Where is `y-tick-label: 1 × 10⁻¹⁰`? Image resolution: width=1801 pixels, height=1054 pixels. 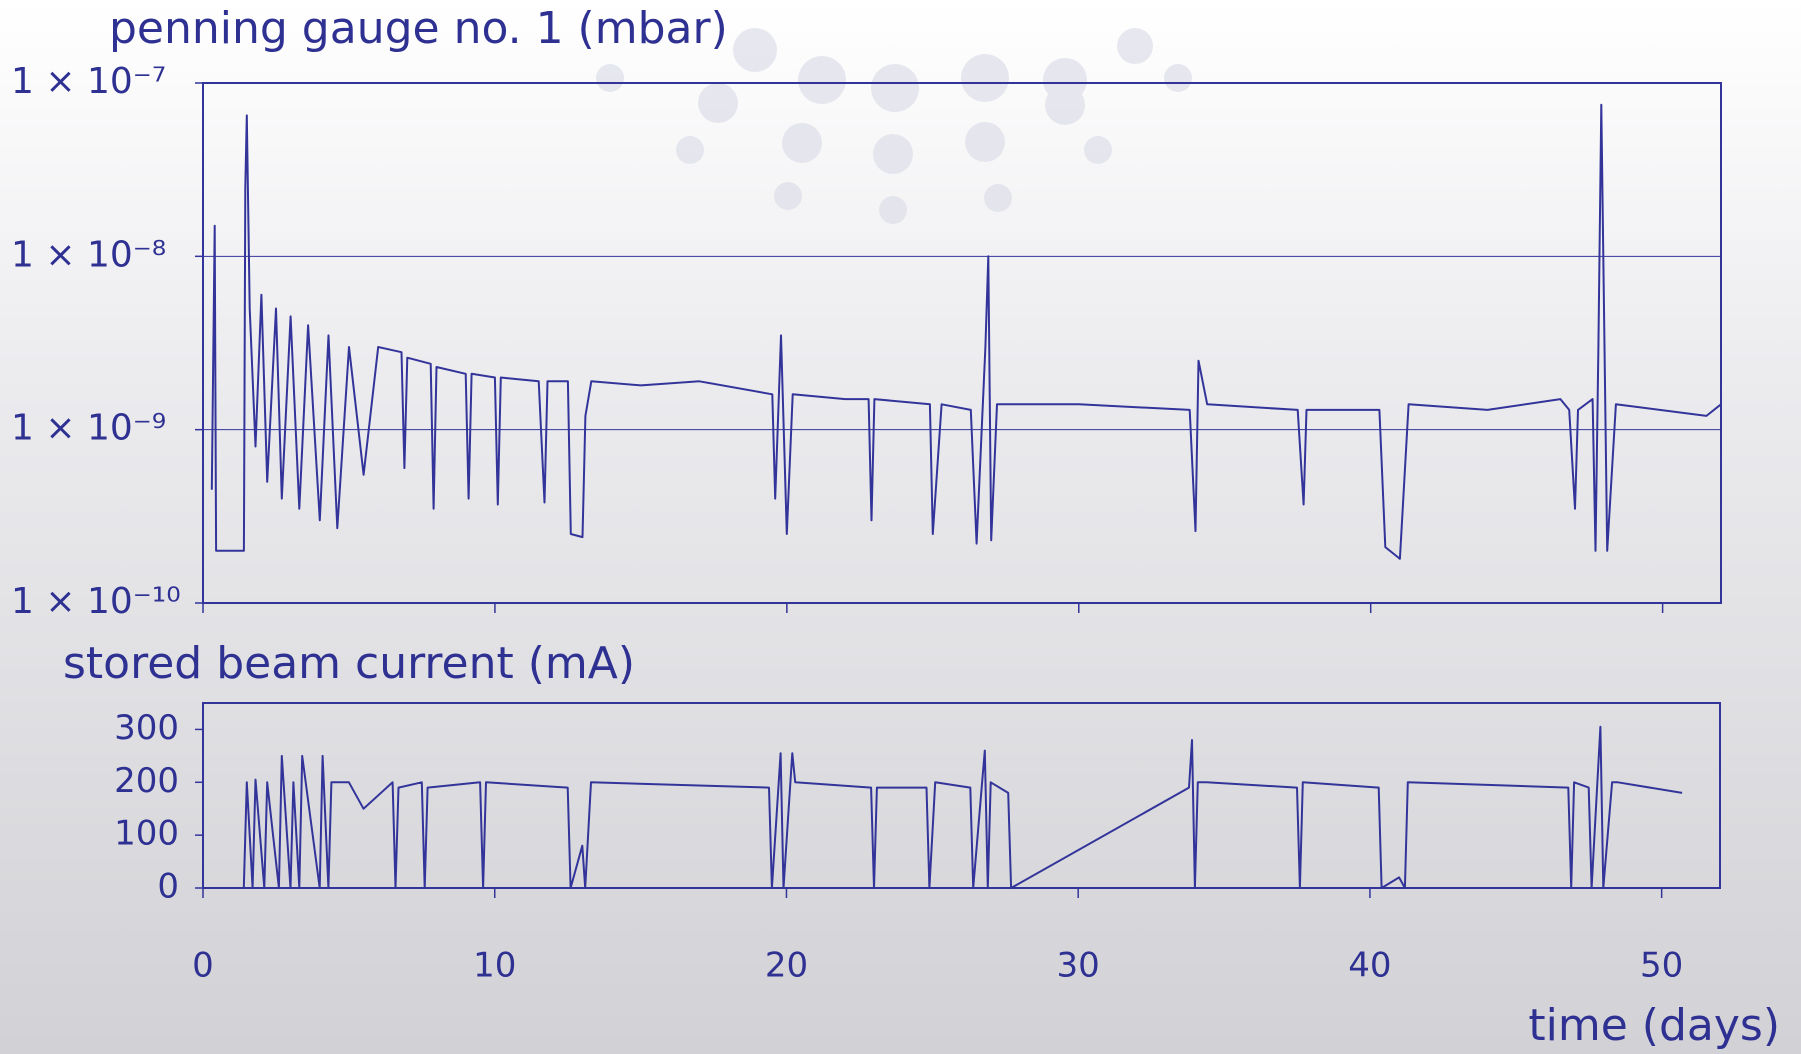 y-tick-label: 1 × 10⁻¹⁰ is located at coordinates (96, 601).